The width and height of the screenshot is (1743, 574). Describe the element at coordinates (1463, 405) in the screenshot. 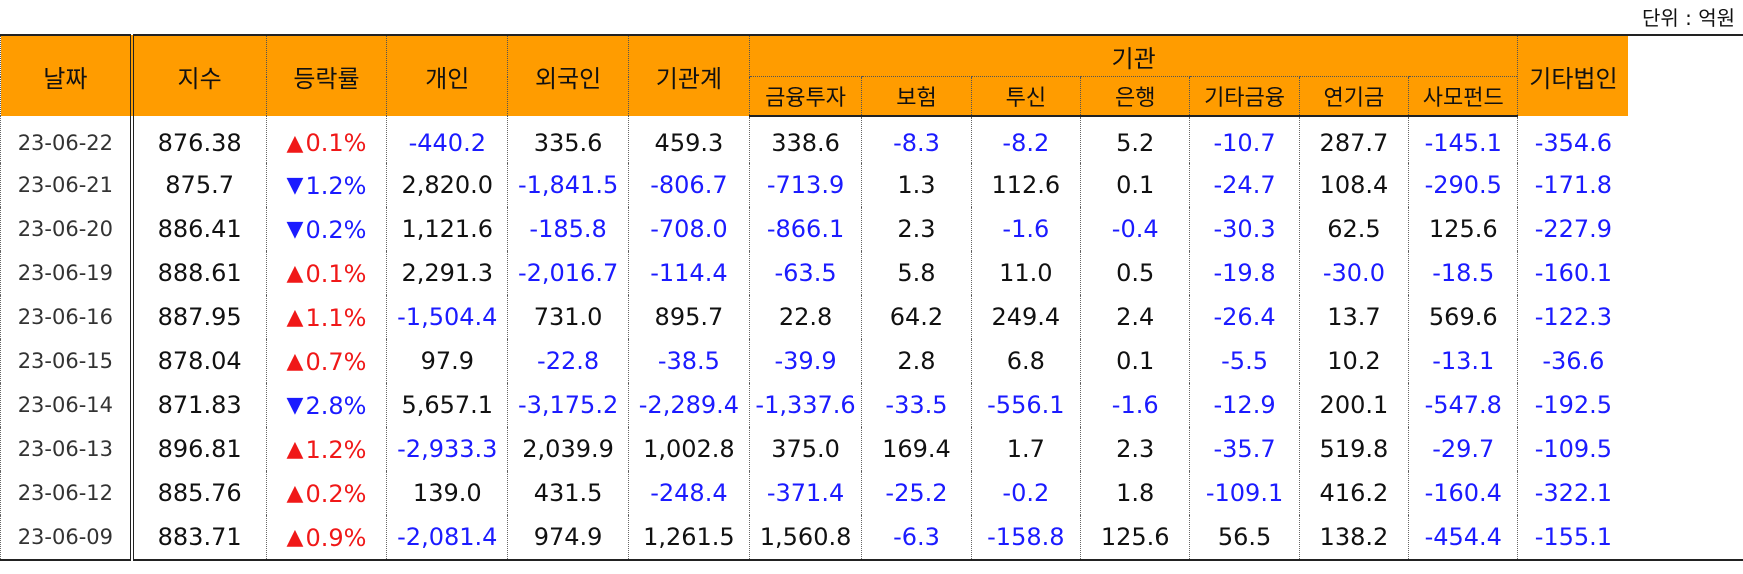

I see `private-fund-cell: -547.8` at that location.